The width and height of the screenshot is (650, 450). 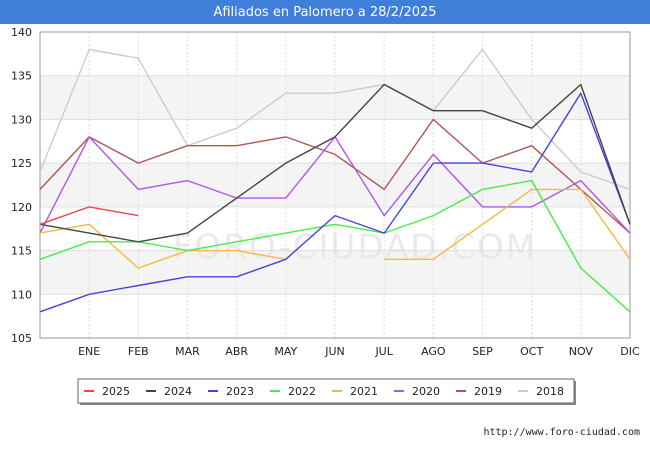 I want to click on legend-label-2020: 2020, so click(x=426, y=391).